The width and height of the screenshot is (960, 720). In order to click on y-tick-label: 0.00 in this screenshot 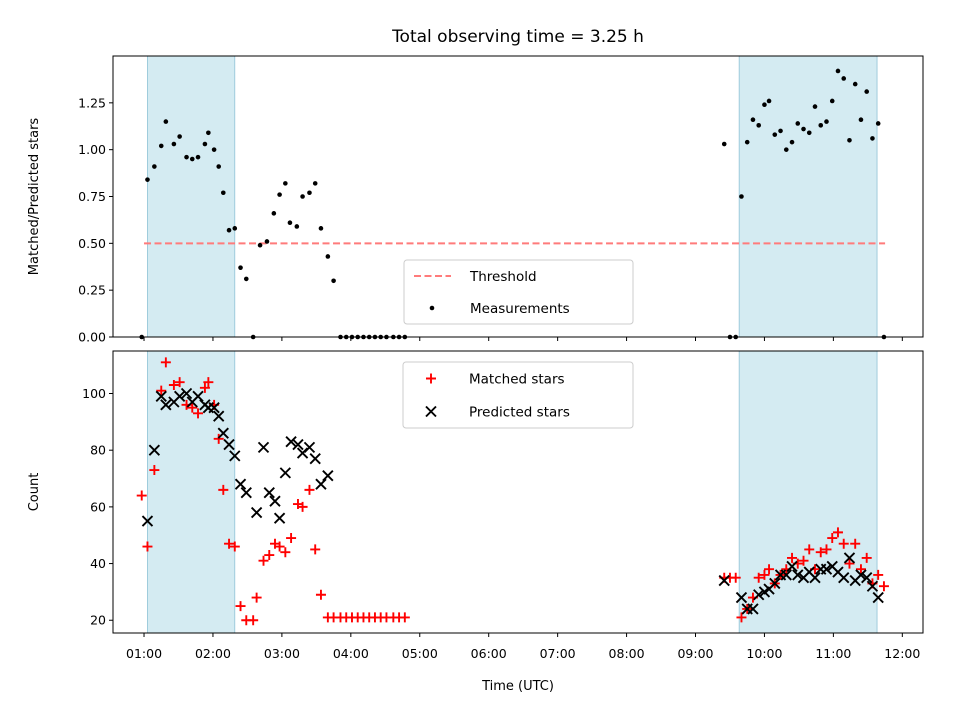, I will do `click(92, 337)`.